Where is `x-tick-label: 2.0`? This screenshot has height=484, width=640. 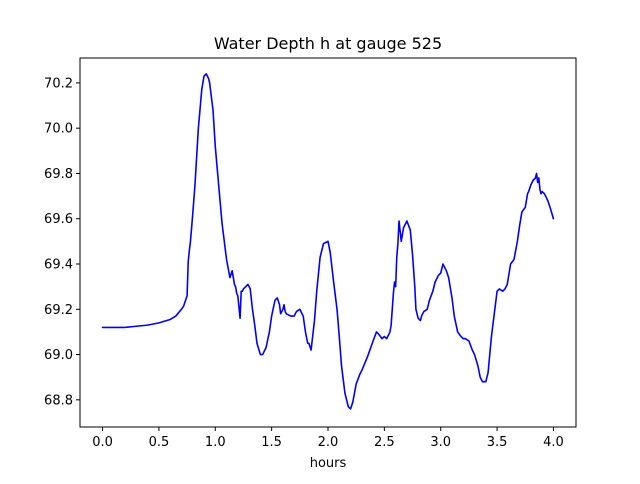 x-tick-label: 2.0 is located at coordinates (328, 442).